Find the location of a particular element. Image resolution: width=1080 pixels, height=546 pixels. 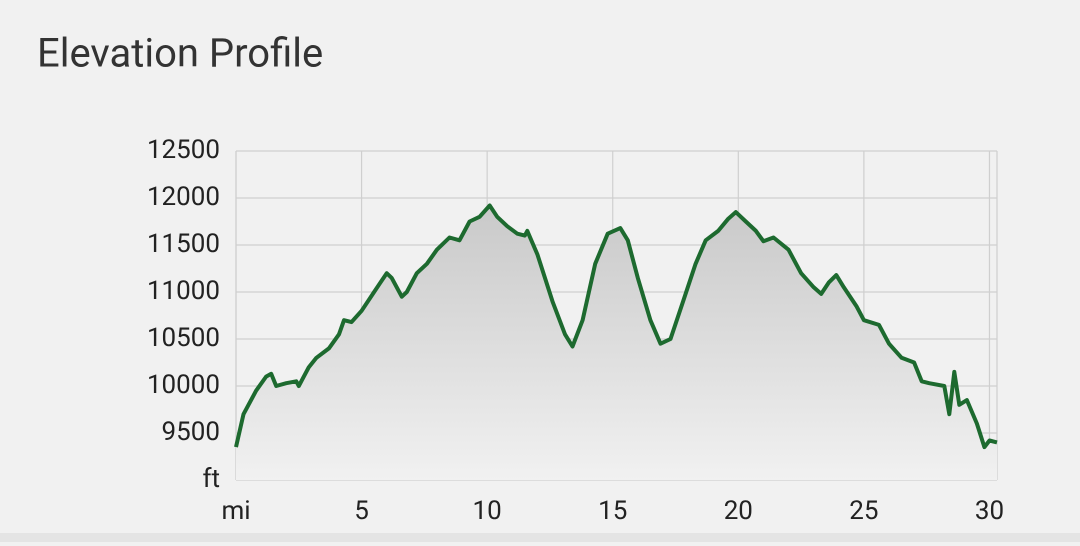

y-tick-label: 11000 is located at coordinates (183, 291).